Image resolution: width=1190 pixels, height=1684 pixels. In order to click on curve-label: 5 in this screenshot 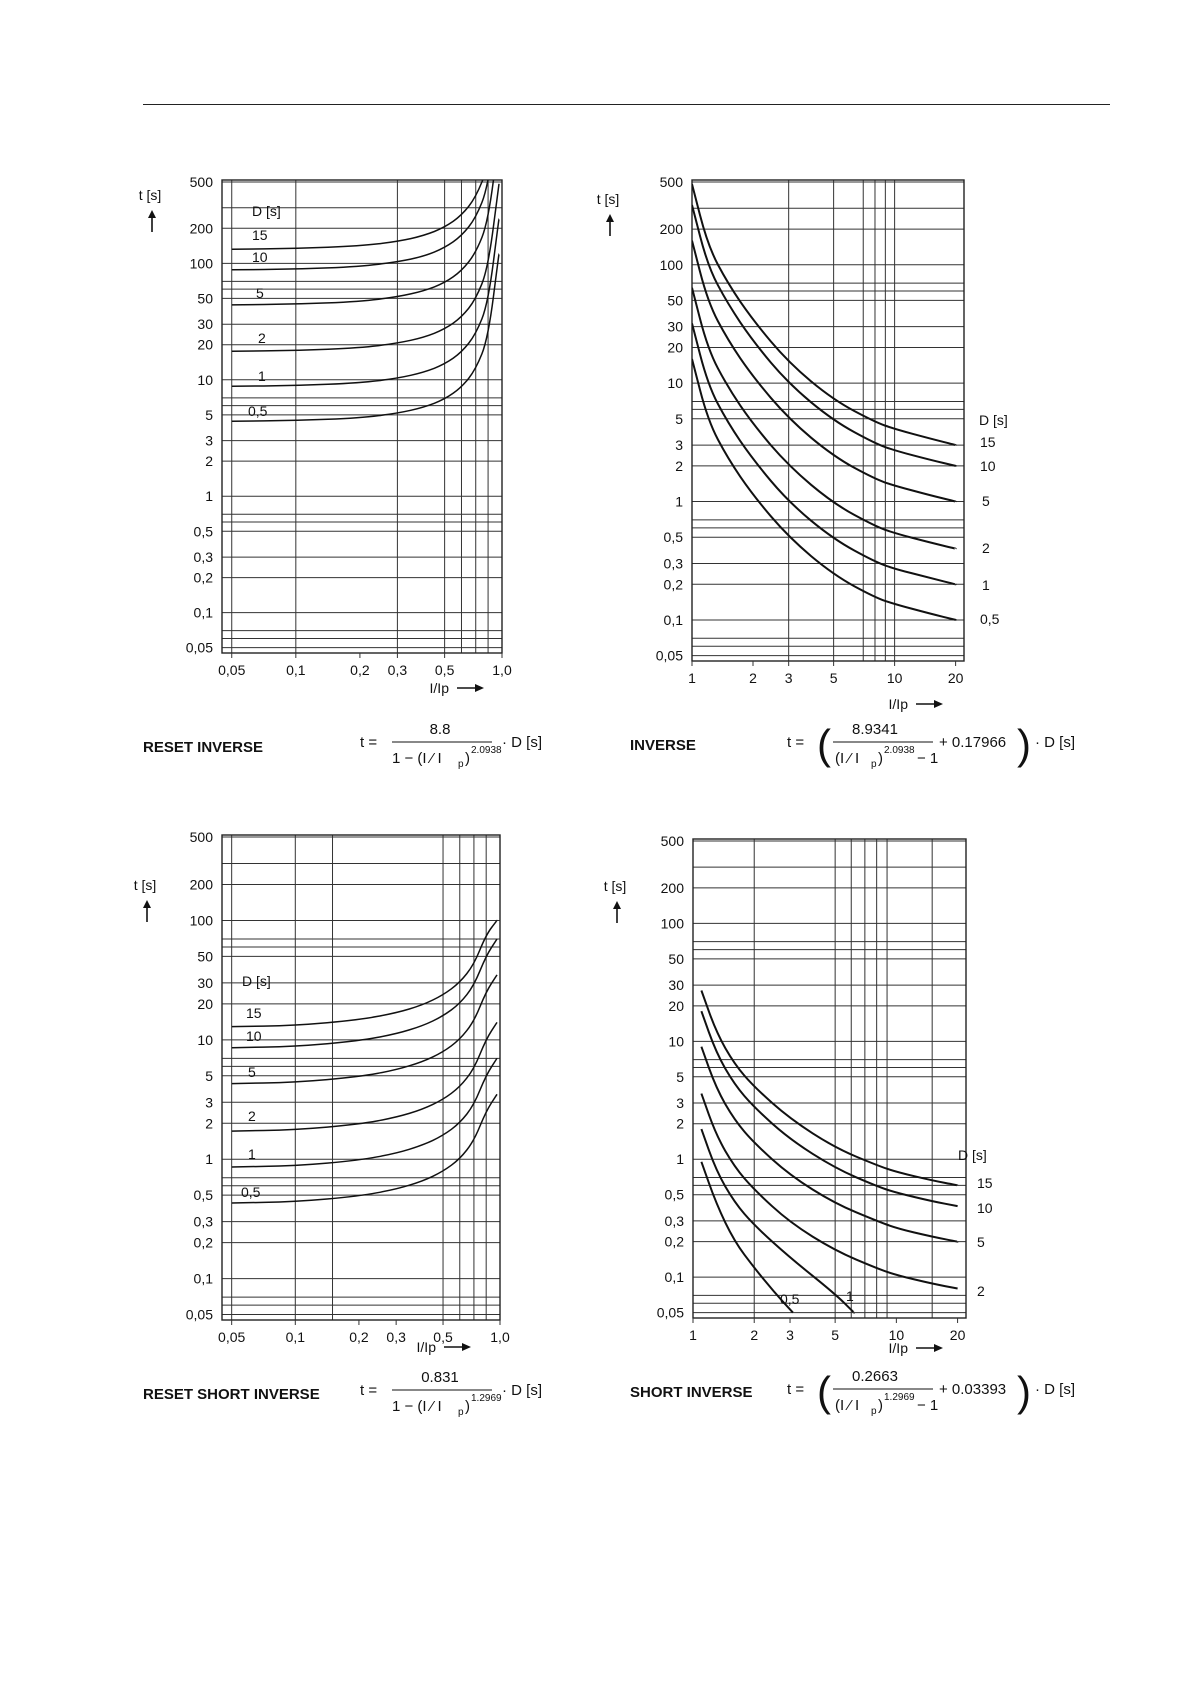, I will do `click(981, 1242)`.